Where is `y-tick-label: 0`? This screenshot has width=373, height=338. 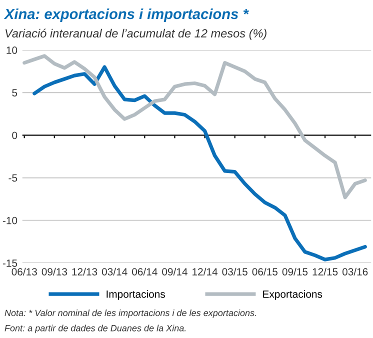 y-tick-label: 0 is located at coordinates (15, 136).